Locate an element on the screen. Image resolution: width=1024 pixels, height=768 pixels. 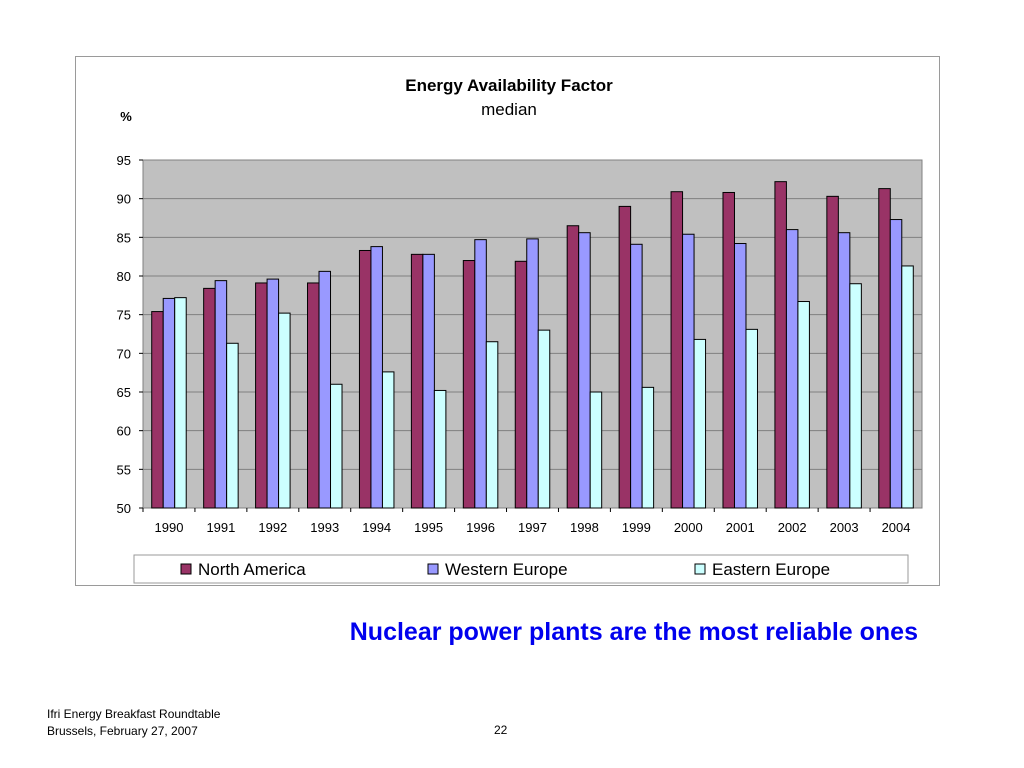
bar-western-europe-1998 is located at coordinates (584, 370).